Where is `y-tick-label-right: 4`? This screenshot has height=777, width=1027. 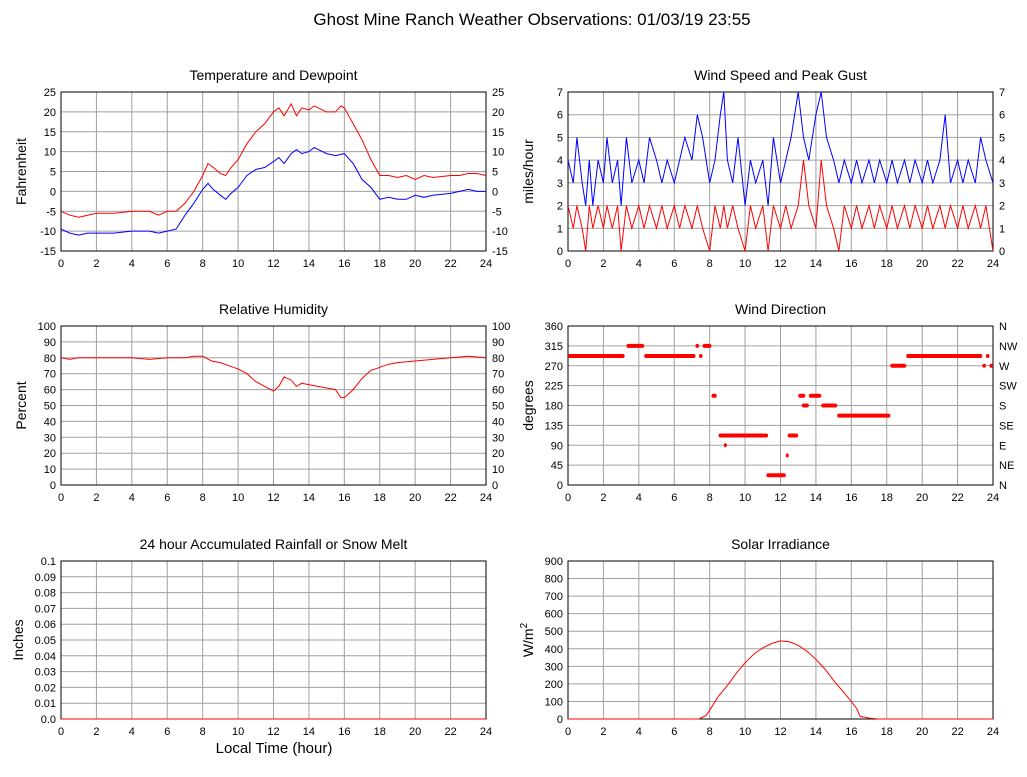
y-tick-label-right: 4 is located at coordinates (1002, 161).